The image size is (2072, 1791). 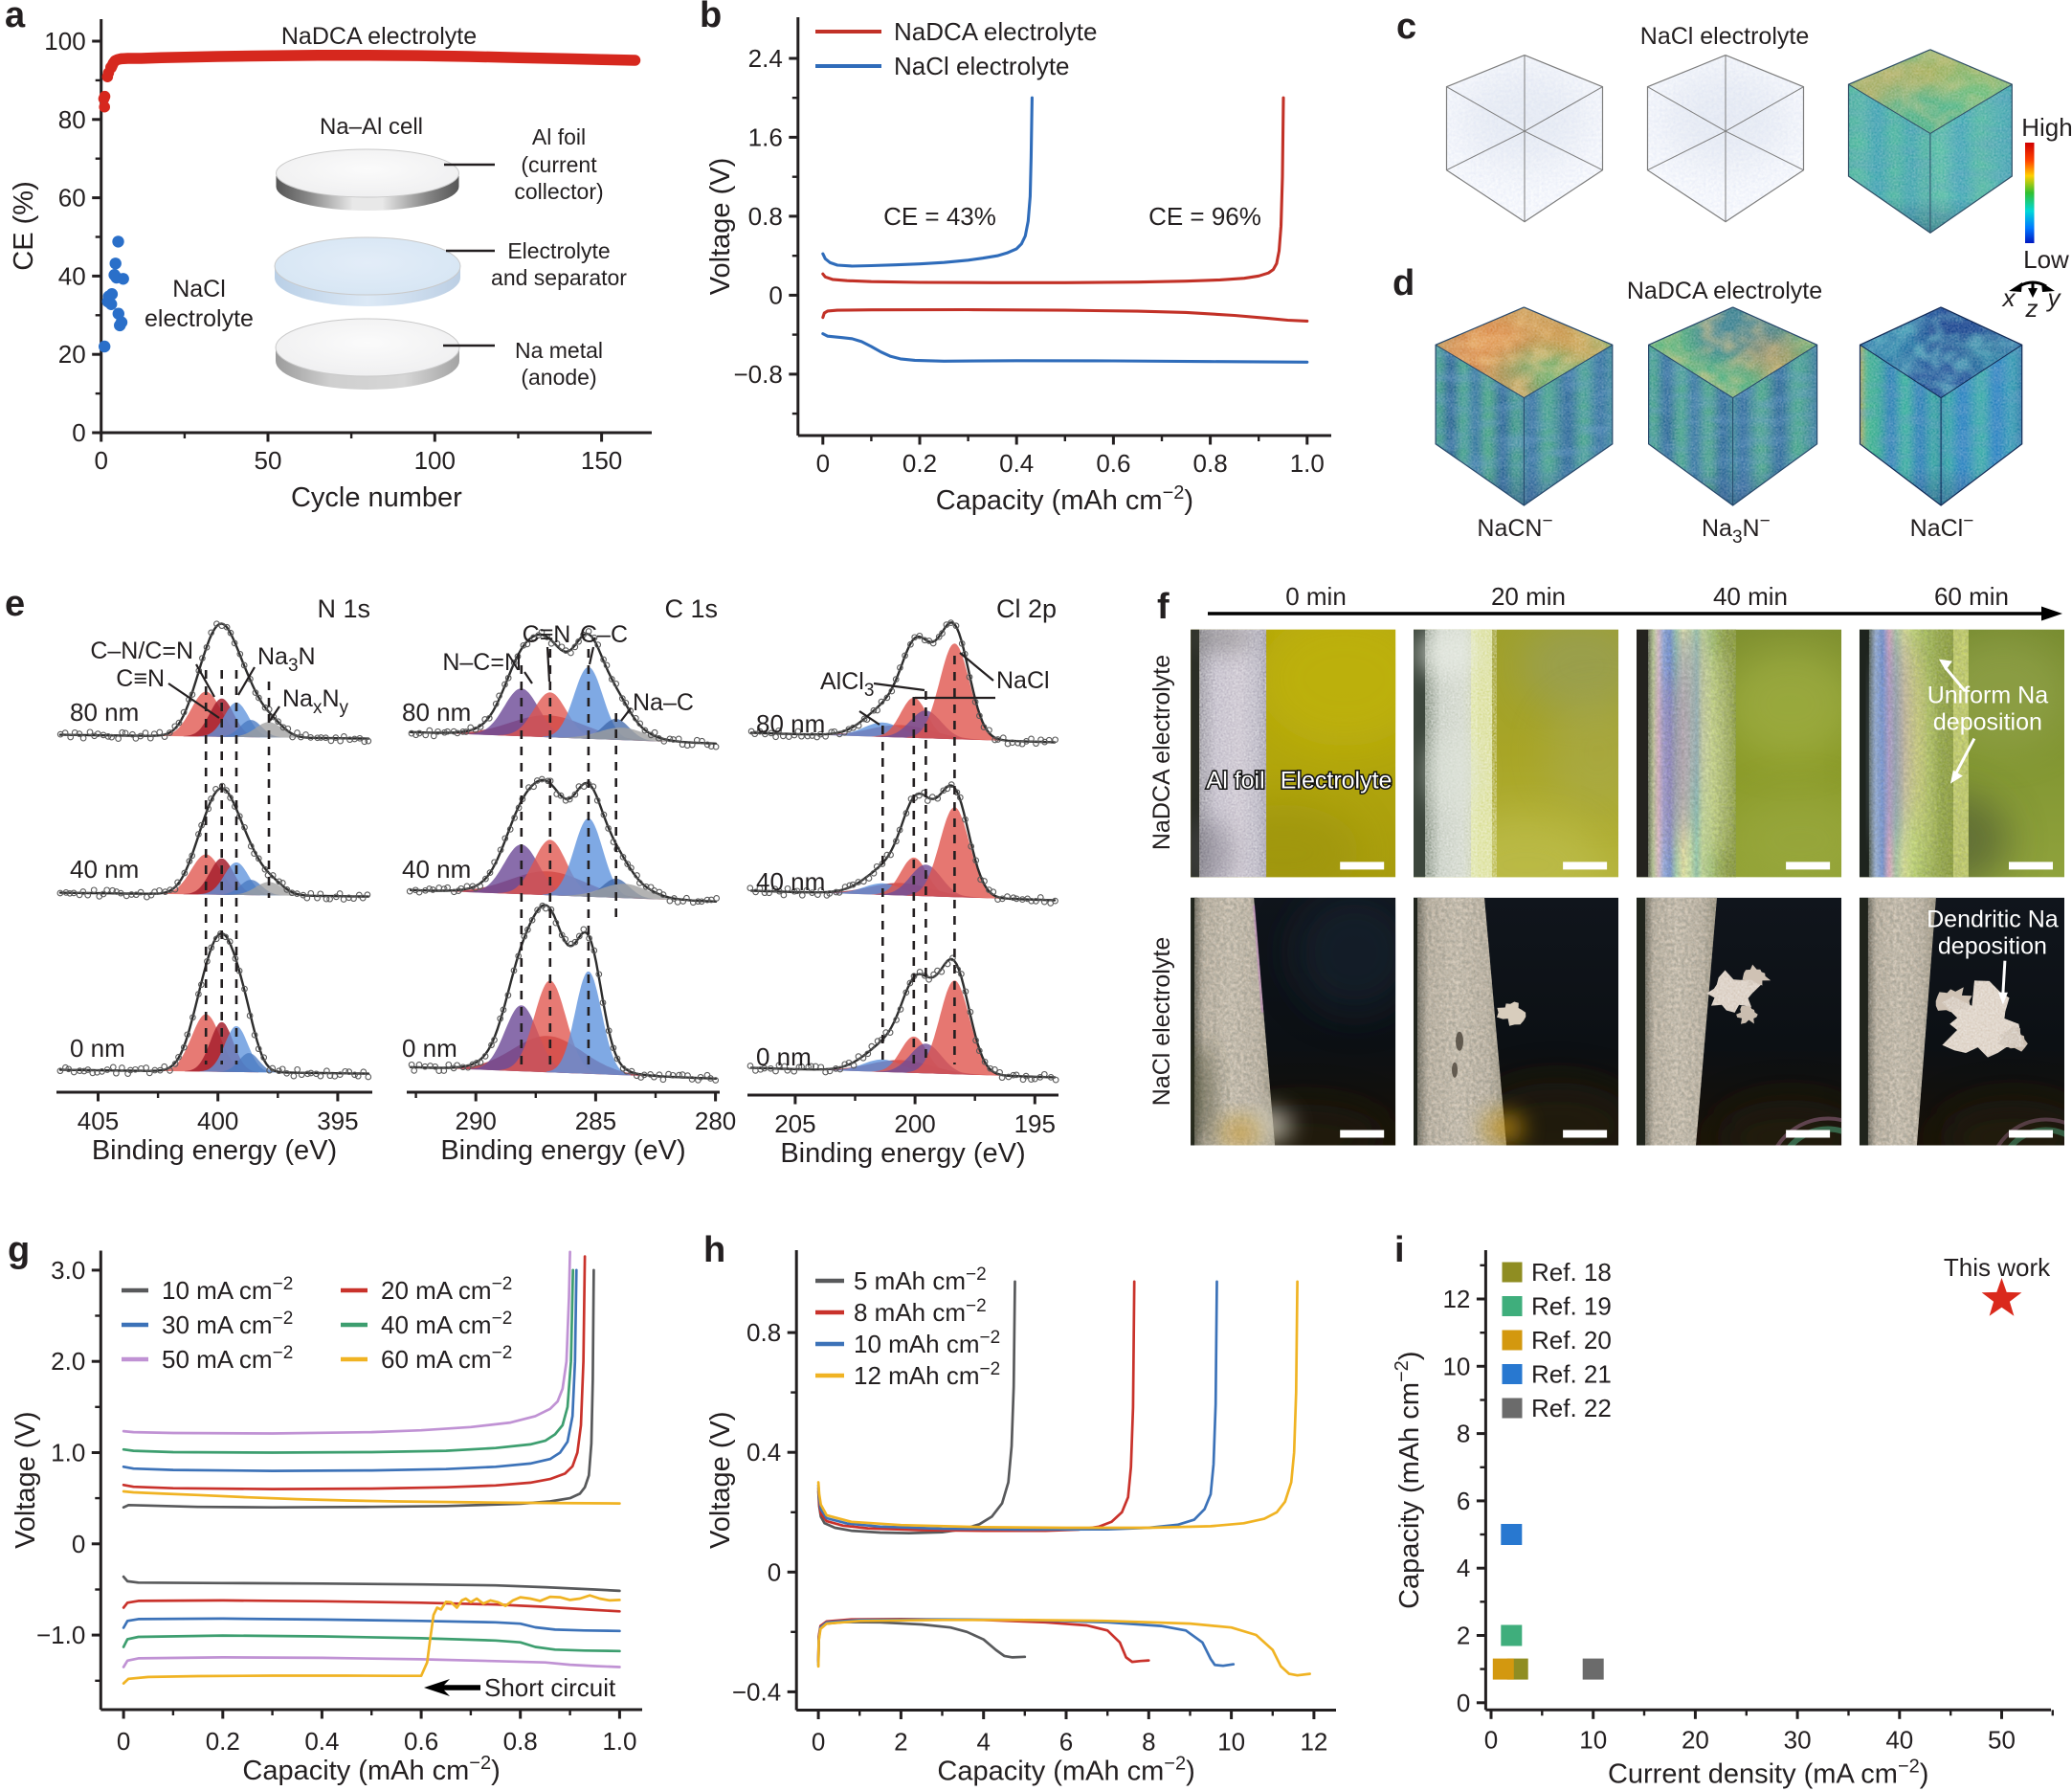 I want to click on svg-text: 0.8, so click(x=1211, y=464).